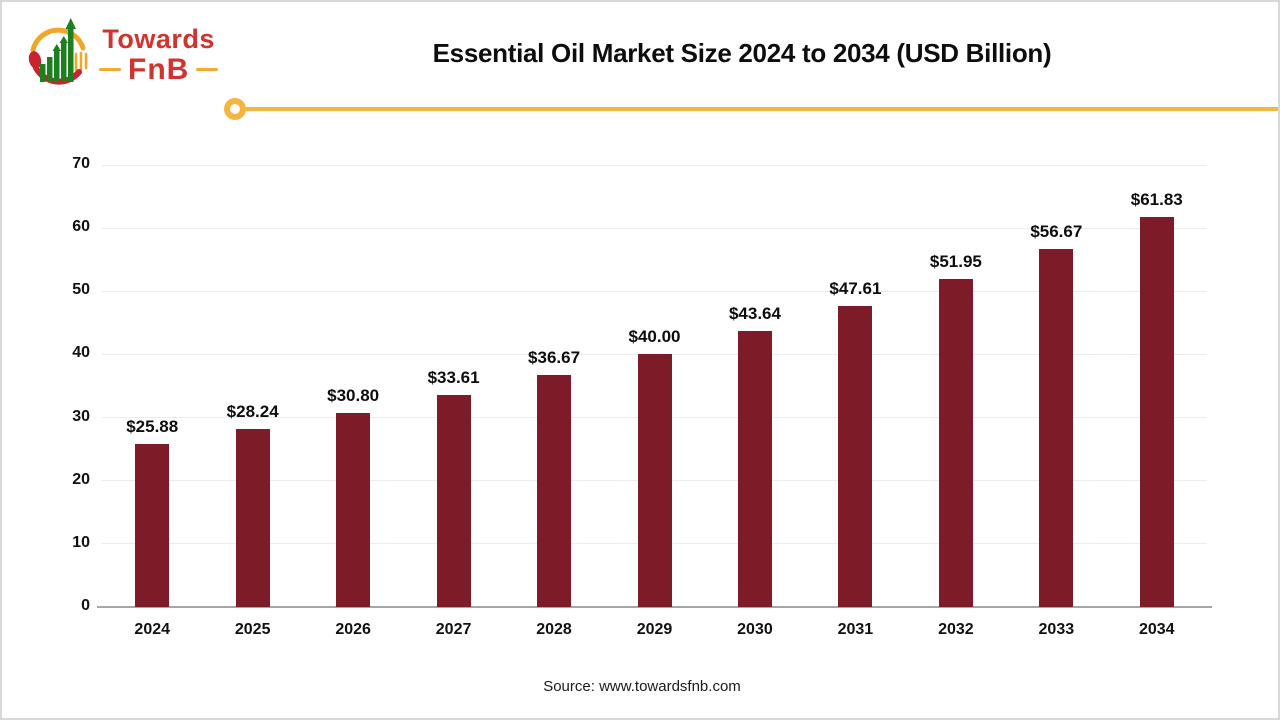 The width and height of the screenshot is (1280, 720). I want to click on x-tick-label: 2025, so click(252, 629).